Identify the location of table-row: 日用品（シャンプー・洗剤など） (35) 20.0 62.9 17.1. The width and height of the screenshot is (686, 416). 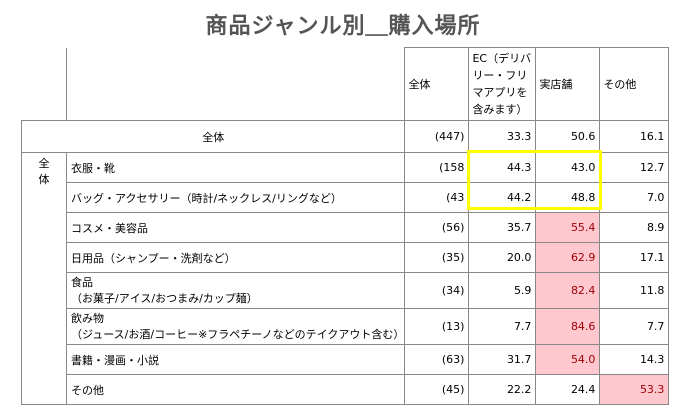
(346, 257).